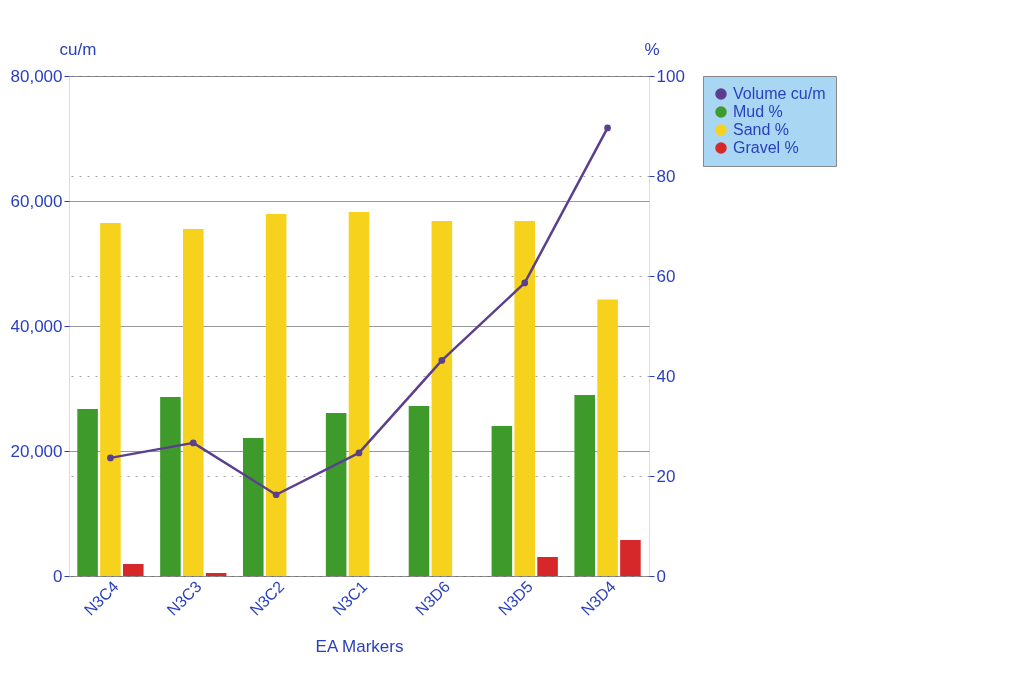  What do you see at coordinates (36, 451) in the screenshot?
I see `y-tick-label: 20,000` at bounding box center [36, 451].